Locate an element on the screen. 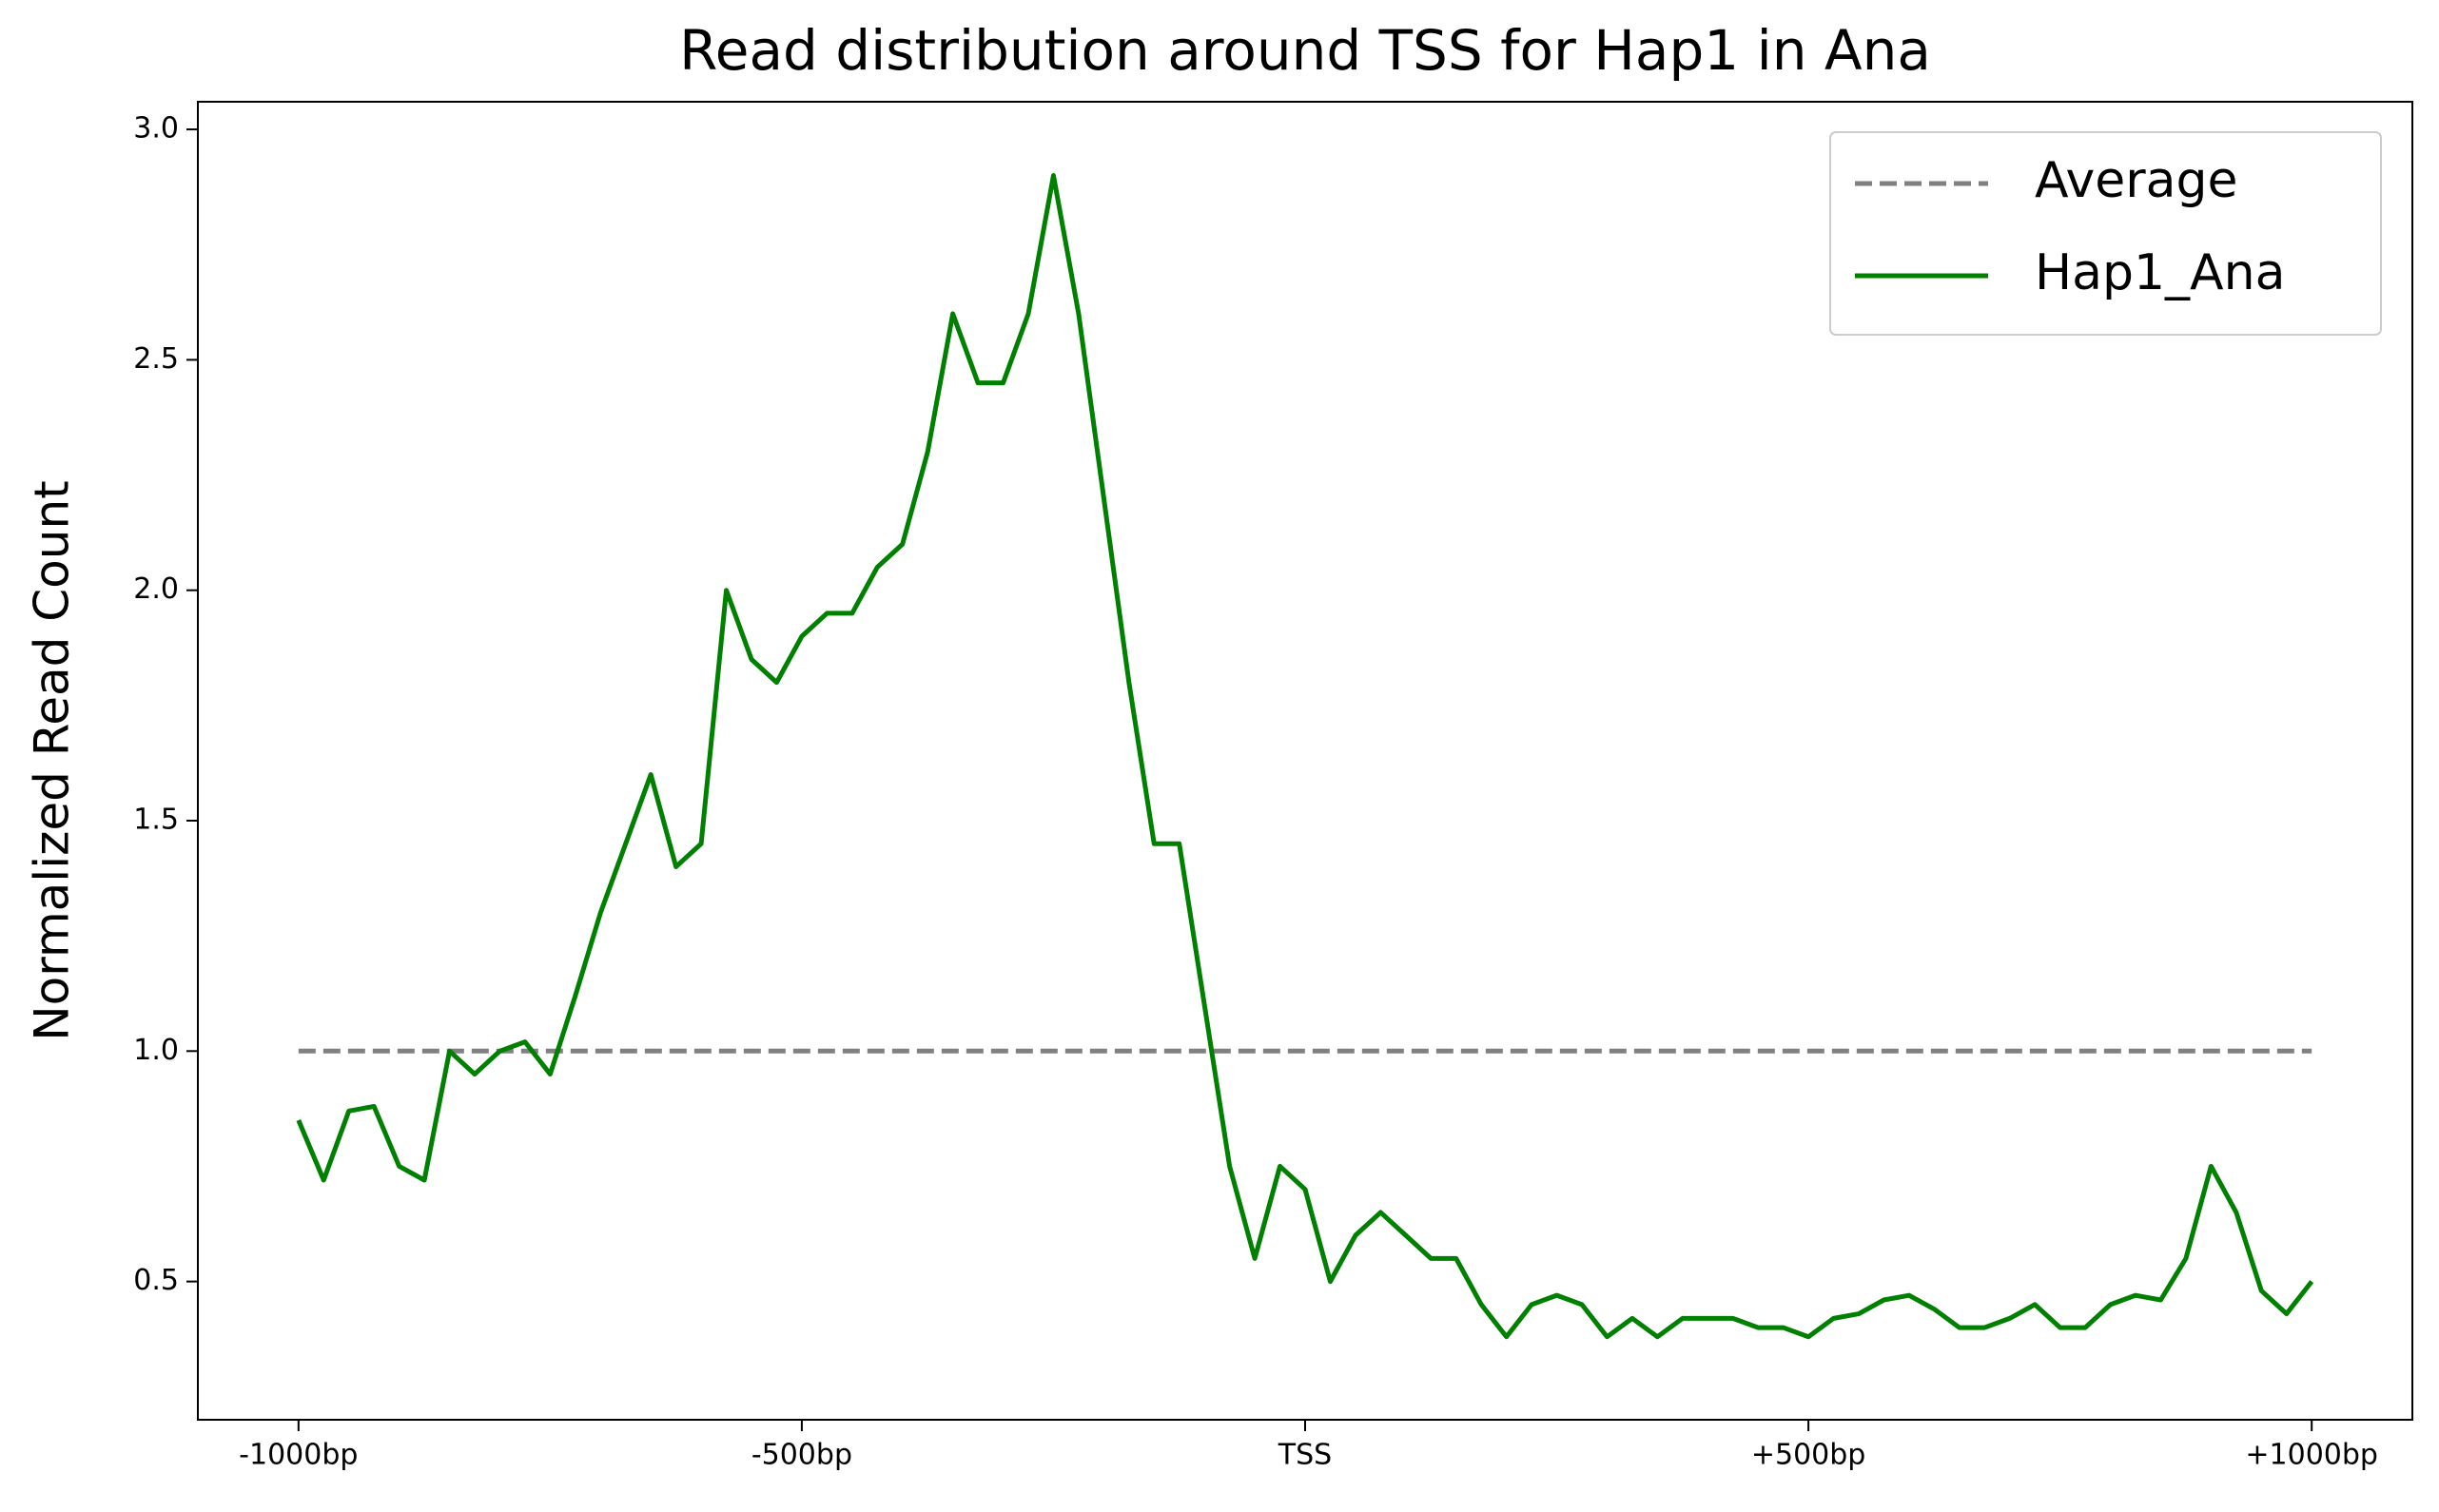 This screenshot has height=1512, width=2439. x-tick-label: +500bp is located at coordinates (1808, 1456).